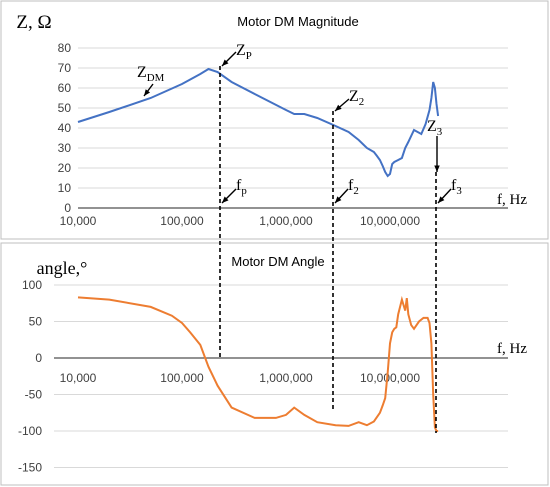 The image size is (550, 487). Describe the element at coordinates (286, 221) in the screenshot. I see `magnitude-x-tick-label: 1,000,000` at that location.